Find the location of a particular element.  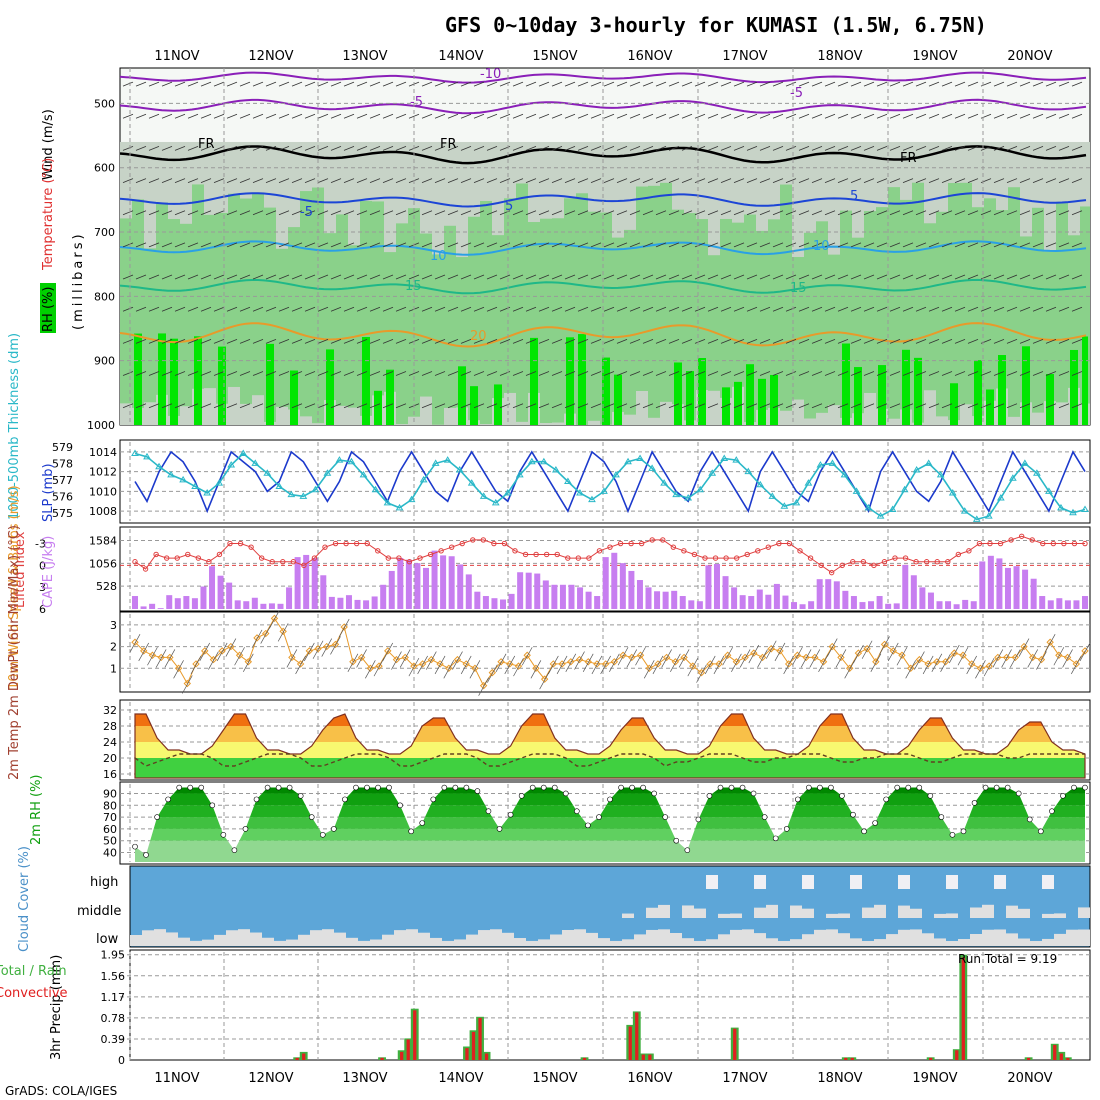

tick-label: 0 is located at coordinates (121, 1060).